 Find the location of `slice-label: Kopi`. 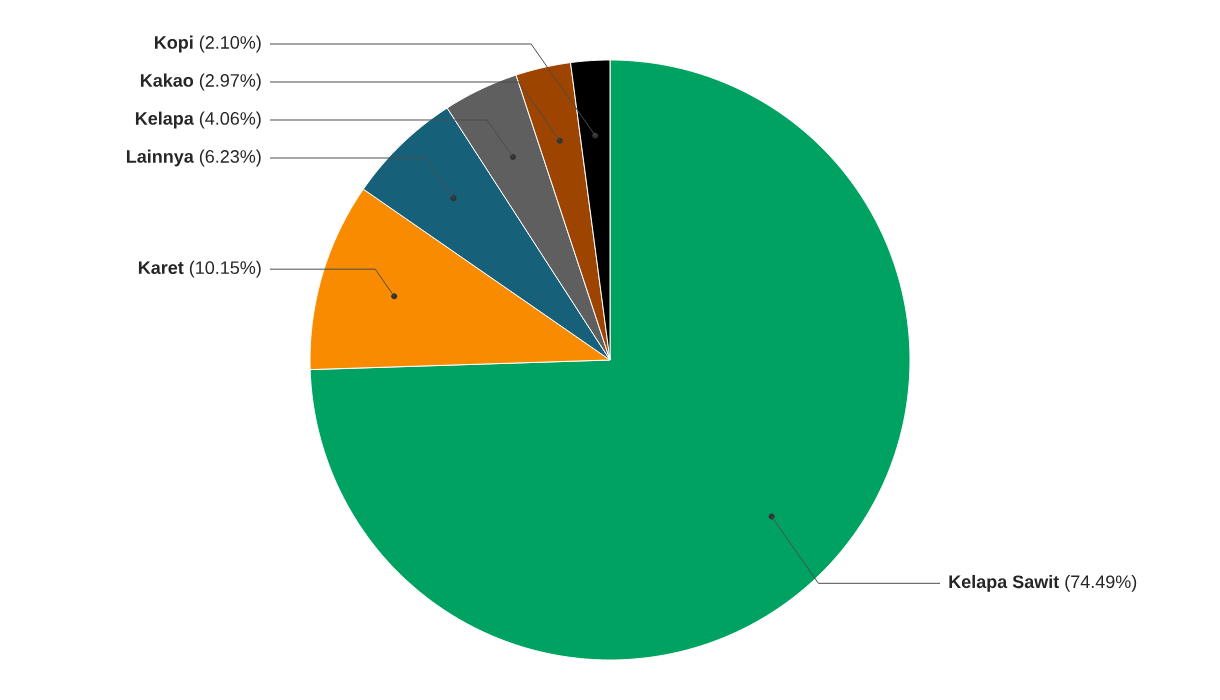

slice-label: Kopi is located at coordinates (174, 44).